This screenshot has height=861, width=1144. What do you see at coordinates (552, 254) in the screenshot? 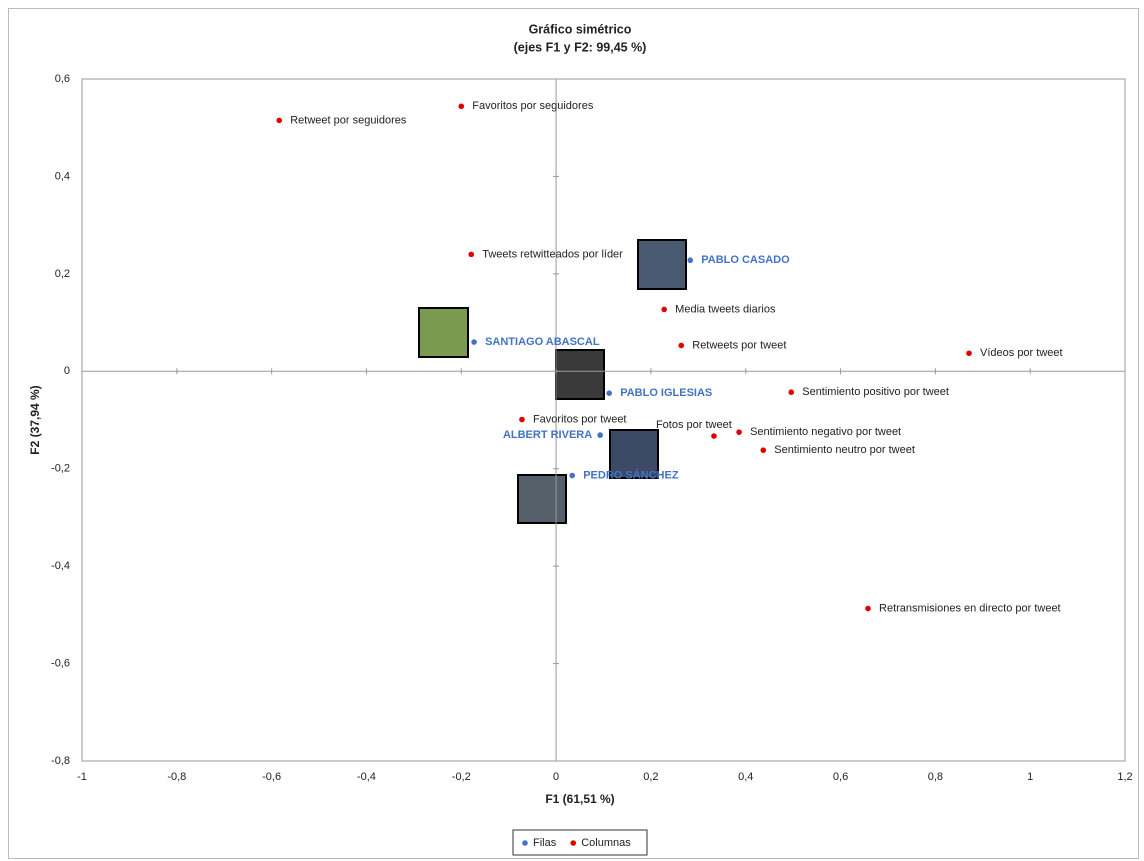
I see `point-label: Tweets retwitteados por líder` at bounding box center [552, 254].